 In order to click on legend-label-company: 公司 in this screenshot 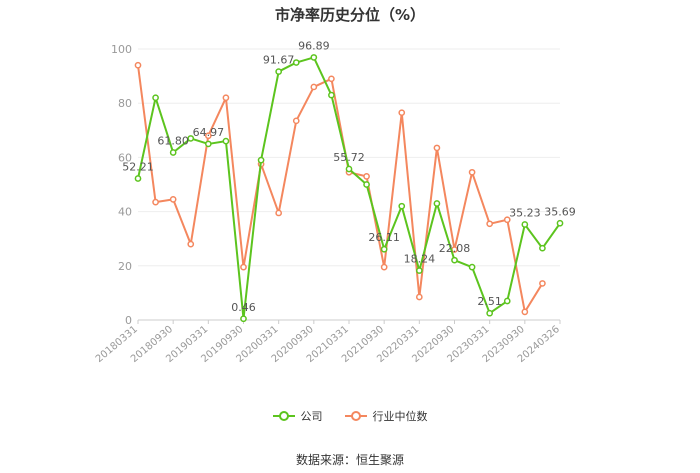, I will do `click(311, 416)`.